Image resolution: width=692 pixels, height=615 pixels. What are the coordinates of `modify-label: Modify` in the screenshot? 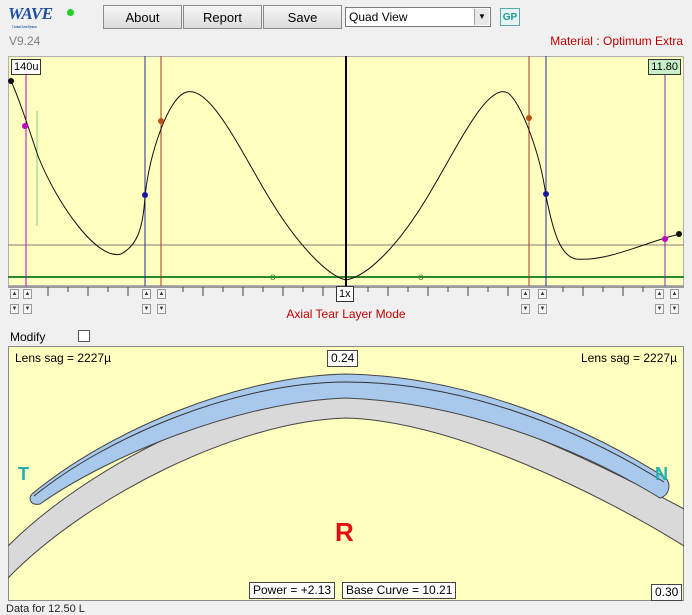 It's located at (28, 337).